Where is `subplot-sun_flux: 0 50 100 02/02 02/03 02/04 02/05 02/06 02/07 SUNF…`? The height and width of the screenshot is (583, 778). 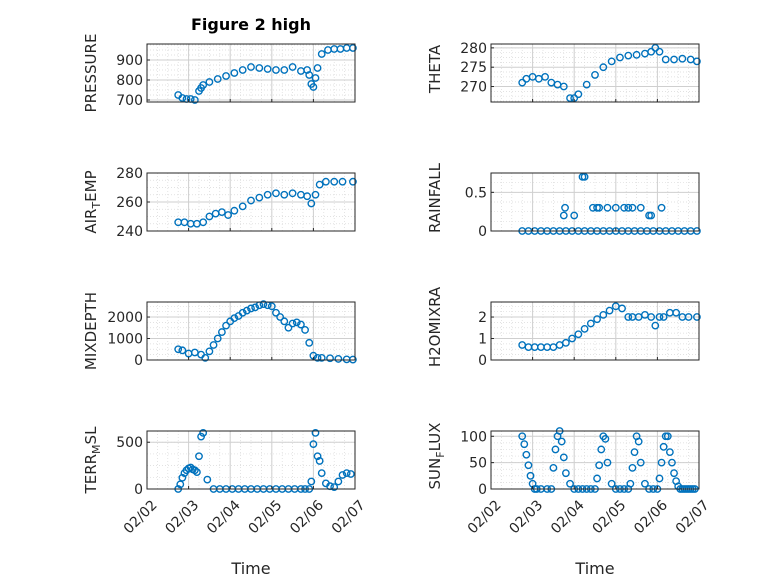
subplot-sun_flux: 0 50 100 02/02 02/03 02/04 02/05 02/06 02/07 SUNF… is located at coordinates (569, 480).